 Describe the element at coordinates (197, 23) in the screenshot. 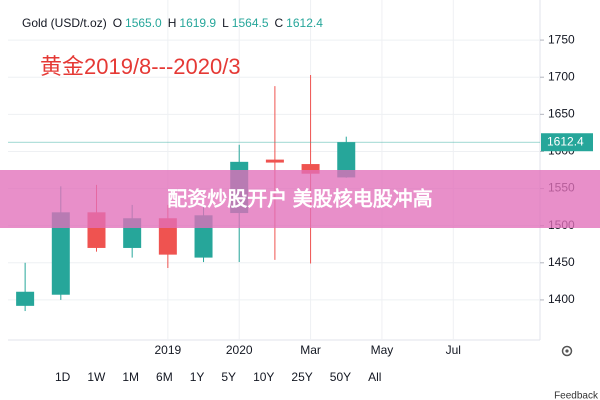

I see `legend-value: 1619.9` at that location.